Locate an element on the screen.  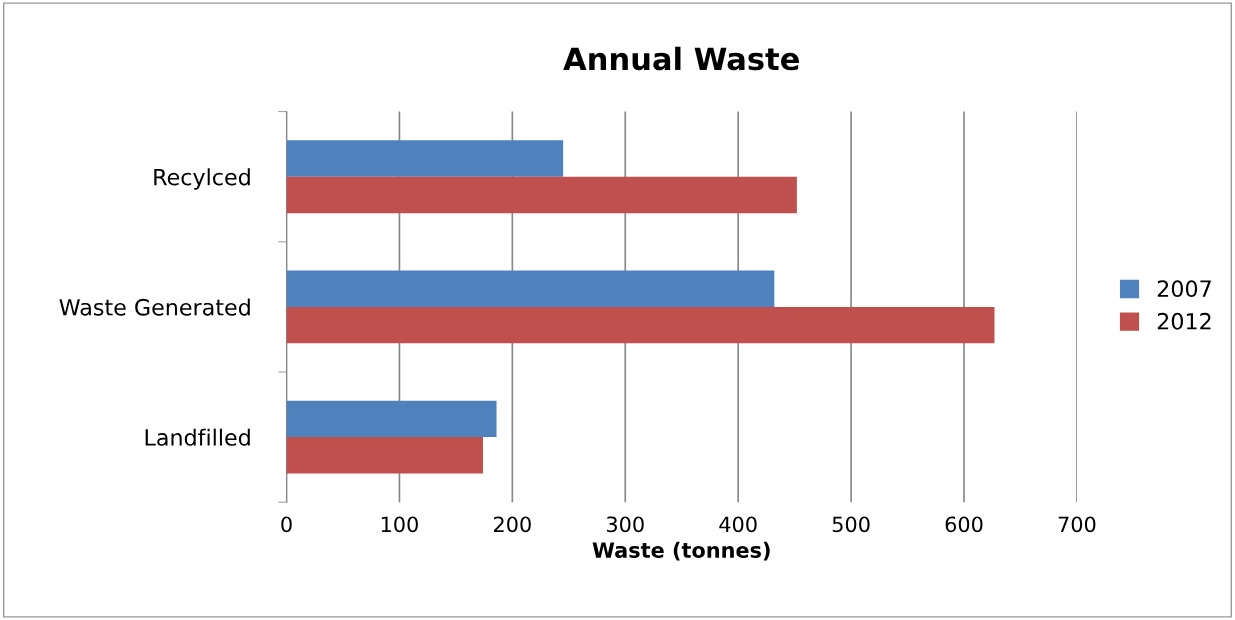
legend-label: 2012 is located at coordinates (1184, 321).